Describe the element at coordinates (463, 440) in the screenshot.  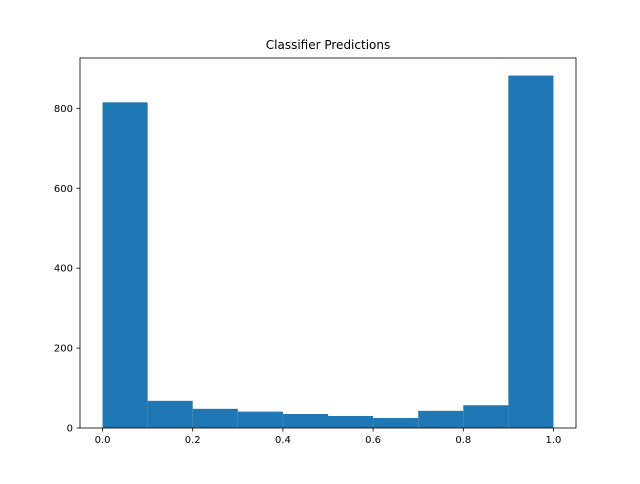
I see `x-tick-label: 0.8` at that location.